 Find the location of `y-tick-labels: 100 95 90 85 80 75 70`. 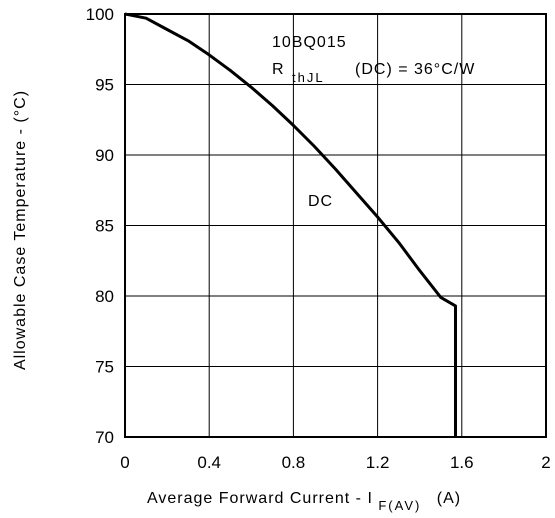

y-tick-labels: 100 95 90 85 80 75 70 is located at coordinates (100, 226).